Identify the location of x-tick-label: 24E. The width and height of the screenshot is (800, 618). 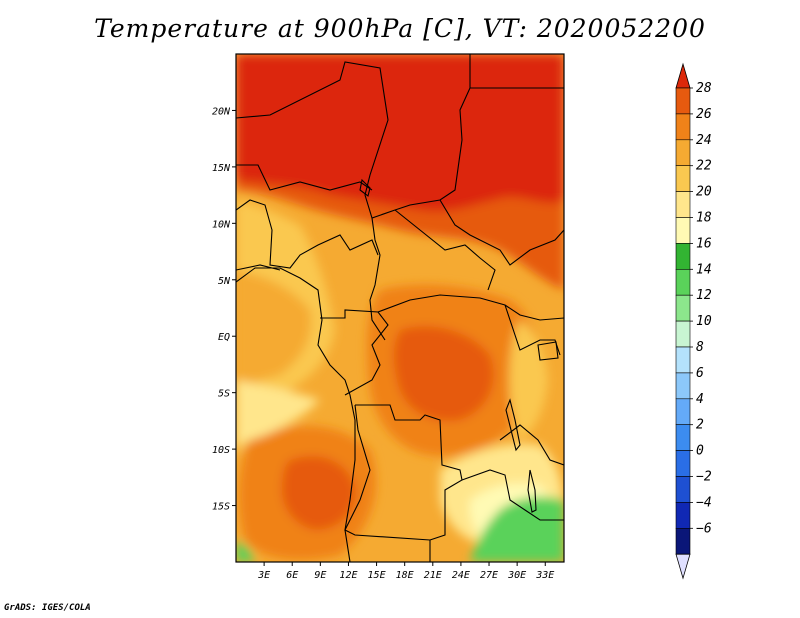
(461, 575).